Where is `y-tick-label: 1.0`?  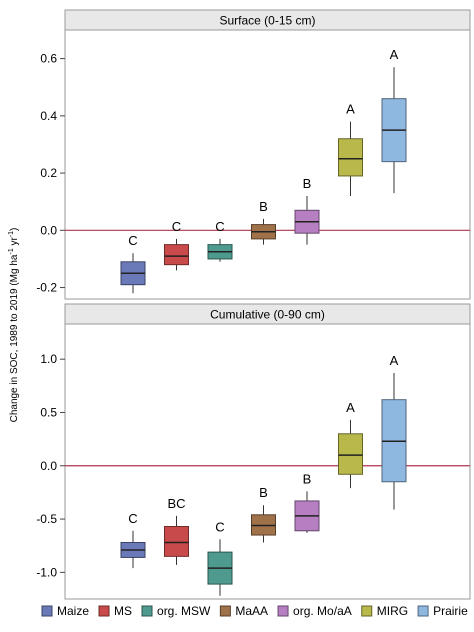
y-tick-label: 1.0 is located at coordinates (48, 359).